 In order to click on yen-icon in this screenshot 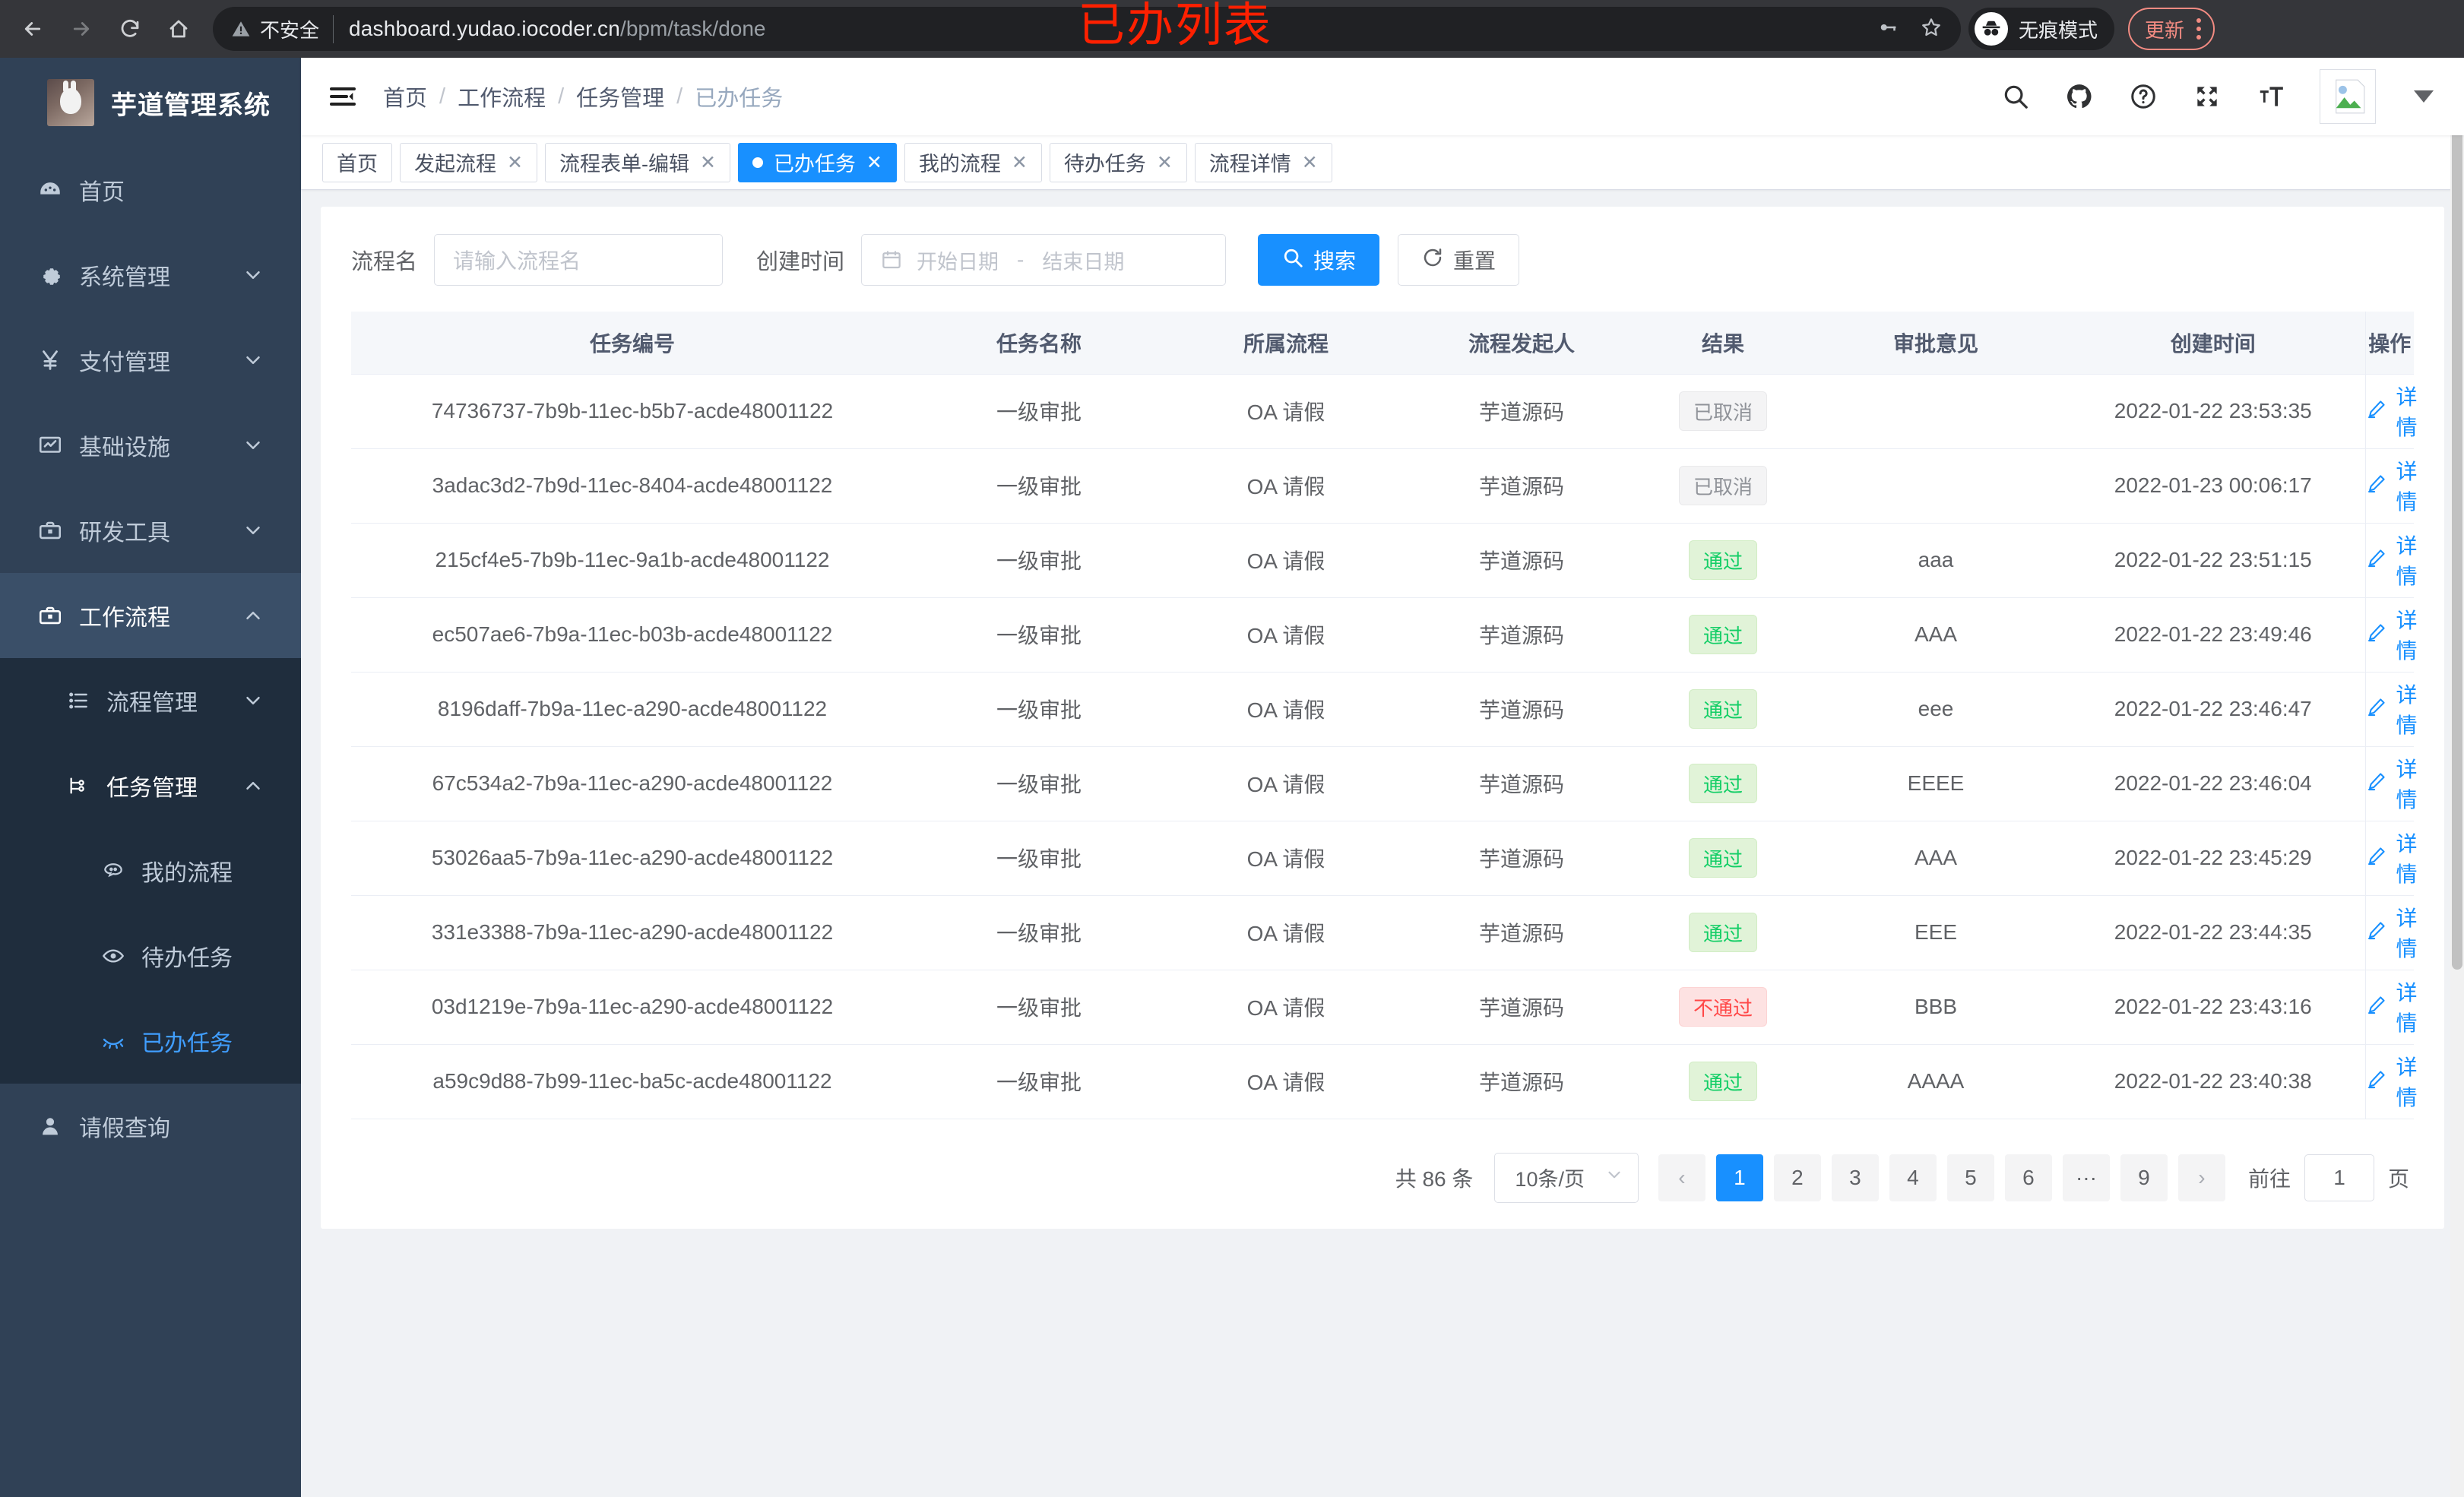, I will do `click(50, 360)`.